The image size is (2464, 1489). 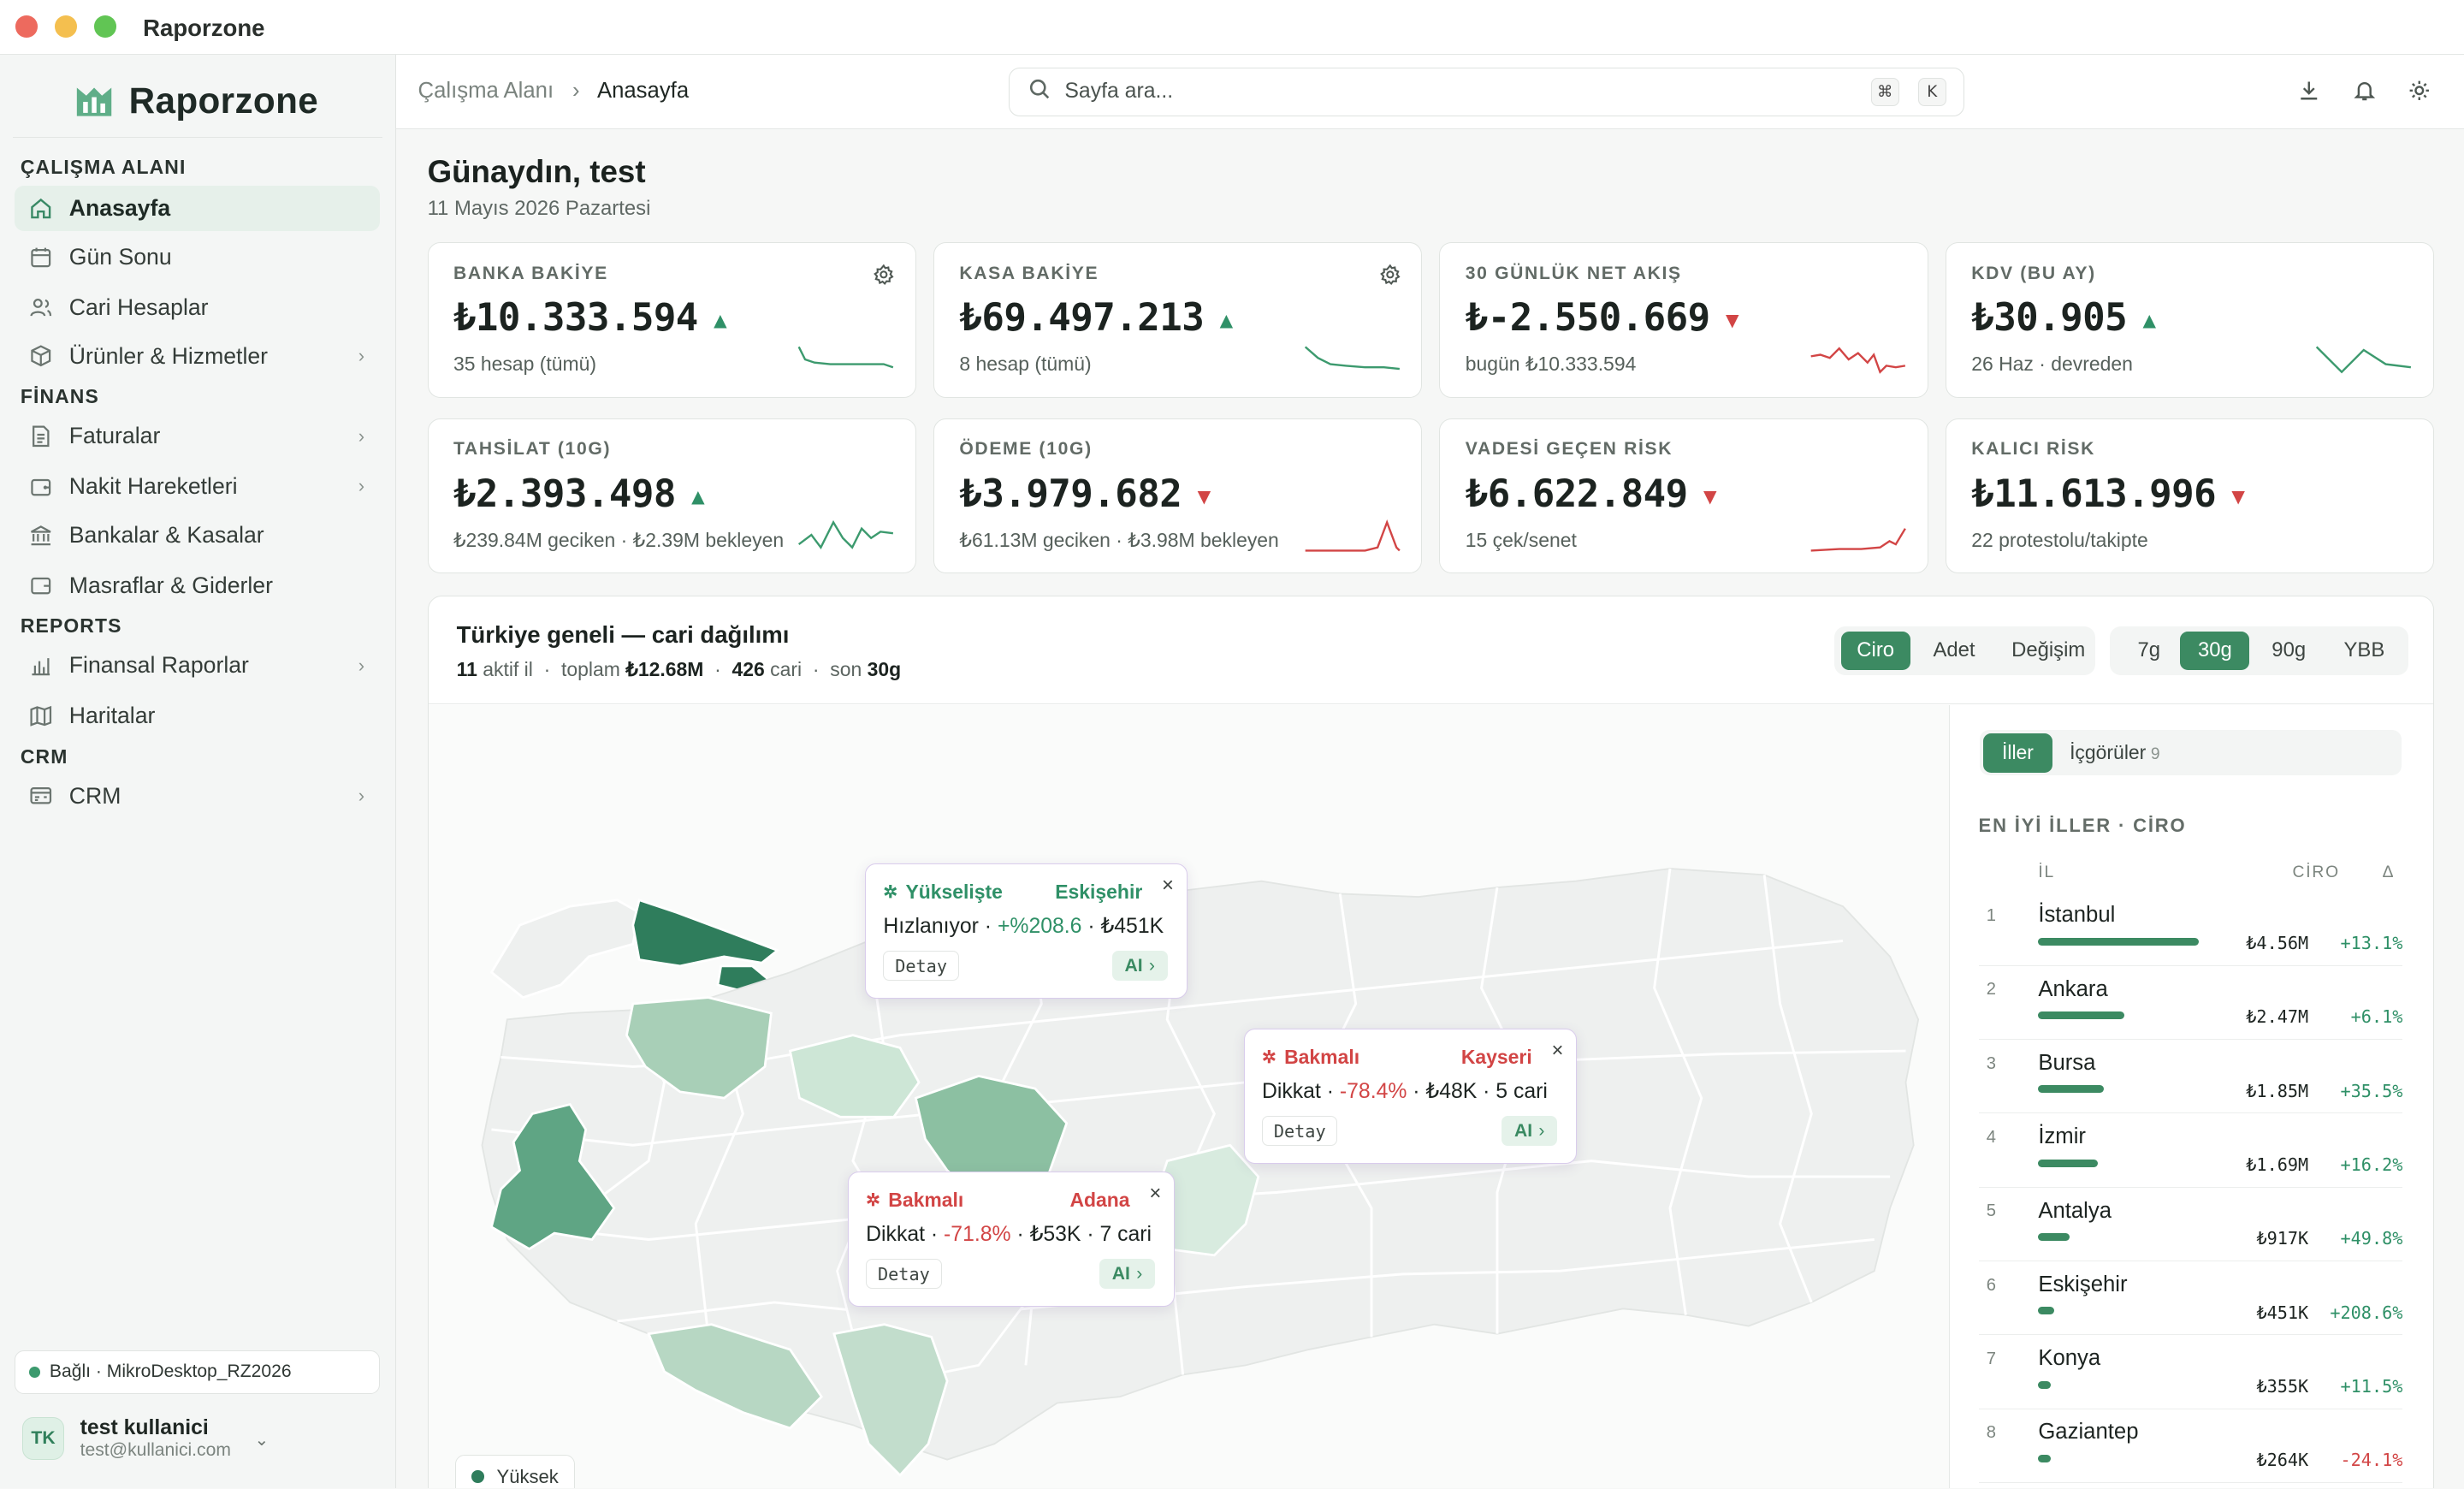 I want to click on kpi-value: ₺3.979.682, so click(x=1070, y=494).